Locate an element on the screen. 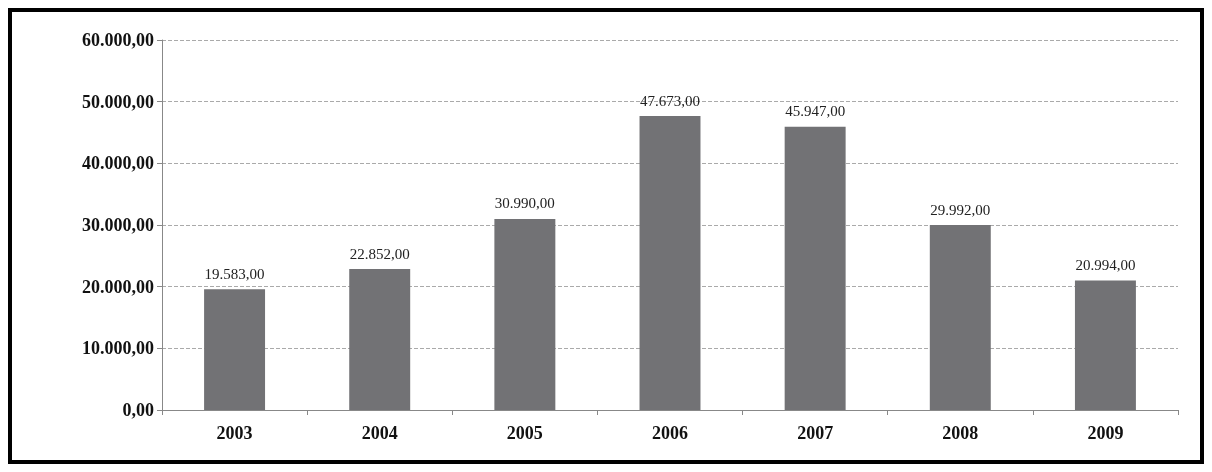  y-tick-label: 10.000,00 is located at coordinates (118, 348).